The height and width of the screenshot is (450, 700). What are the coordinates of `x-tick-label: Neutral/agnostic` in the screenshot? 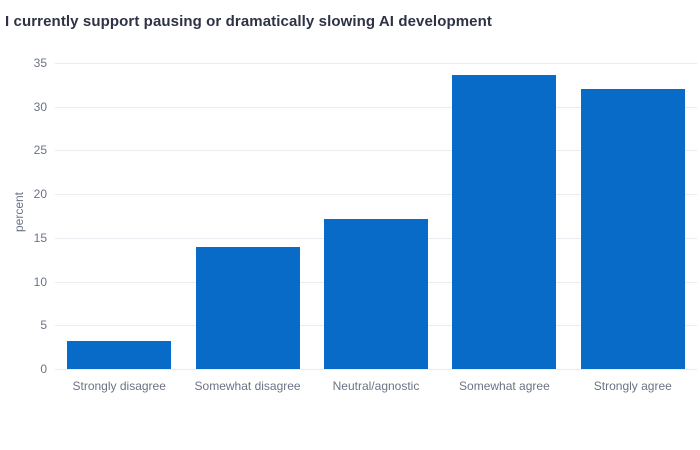 It's located at (376, 386).